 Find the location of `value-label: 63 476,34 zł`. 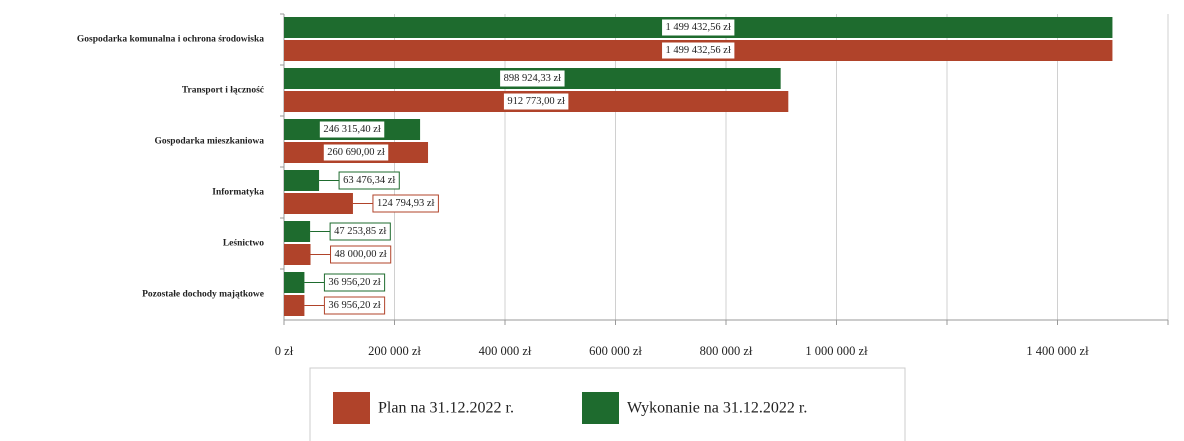

value-label: 63 476,34 zł is located at coordinates (369, 180).